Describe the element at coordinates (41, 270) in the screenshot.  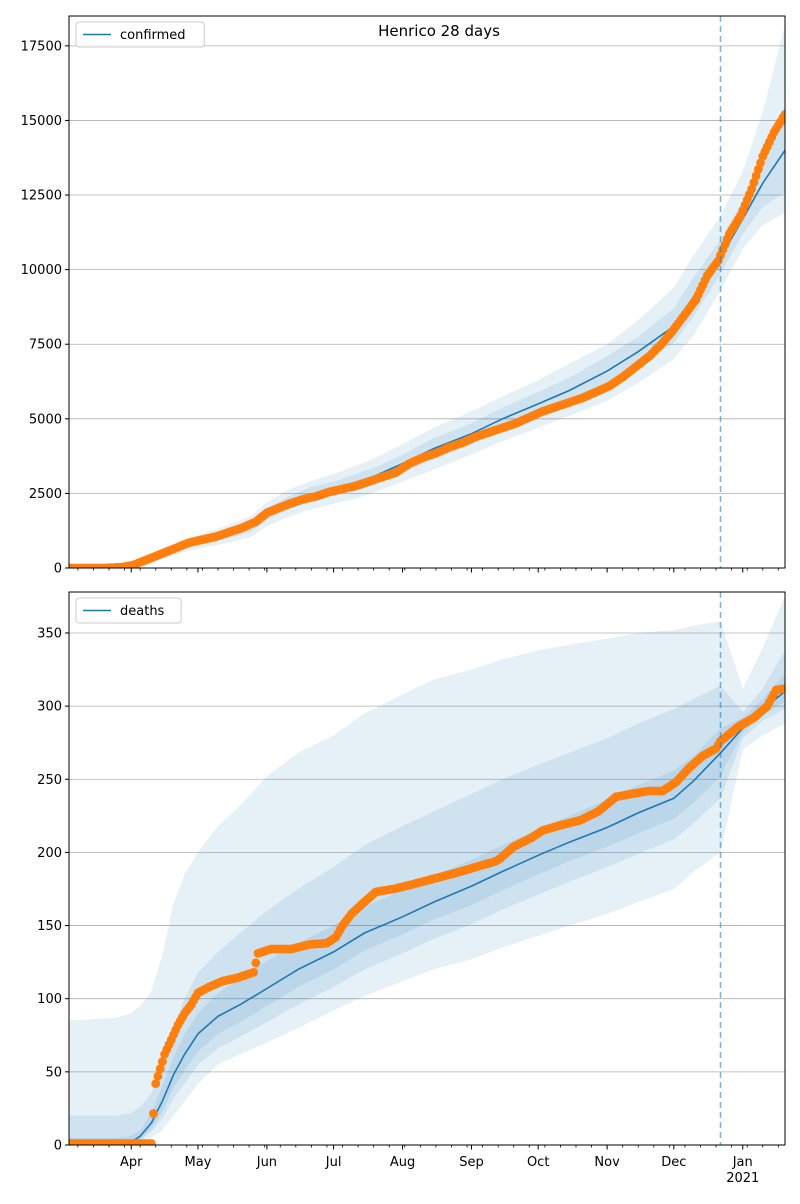
I see `confirmed-ytick-label-4: 10000` at that location.